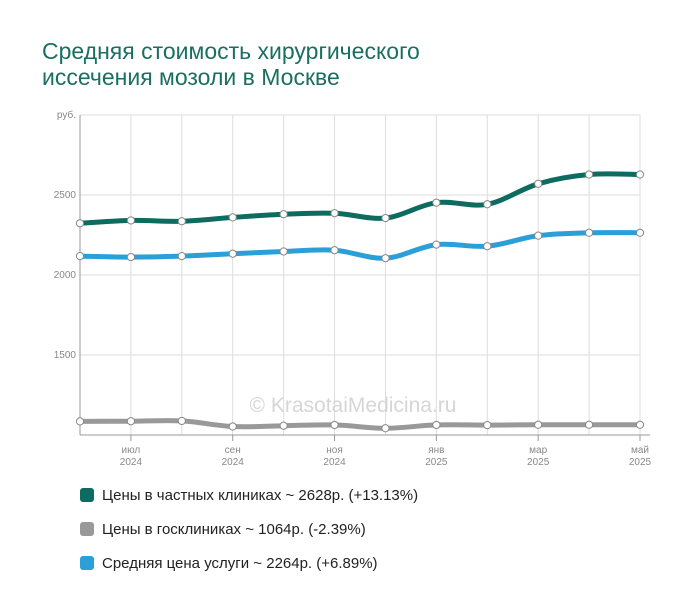 This screenshot has width=700, height=612. What do you see at coordinates (334, 450) in the screenshot?
I see `x-tick-label-month: ноя` at bounding box center [334, 450].